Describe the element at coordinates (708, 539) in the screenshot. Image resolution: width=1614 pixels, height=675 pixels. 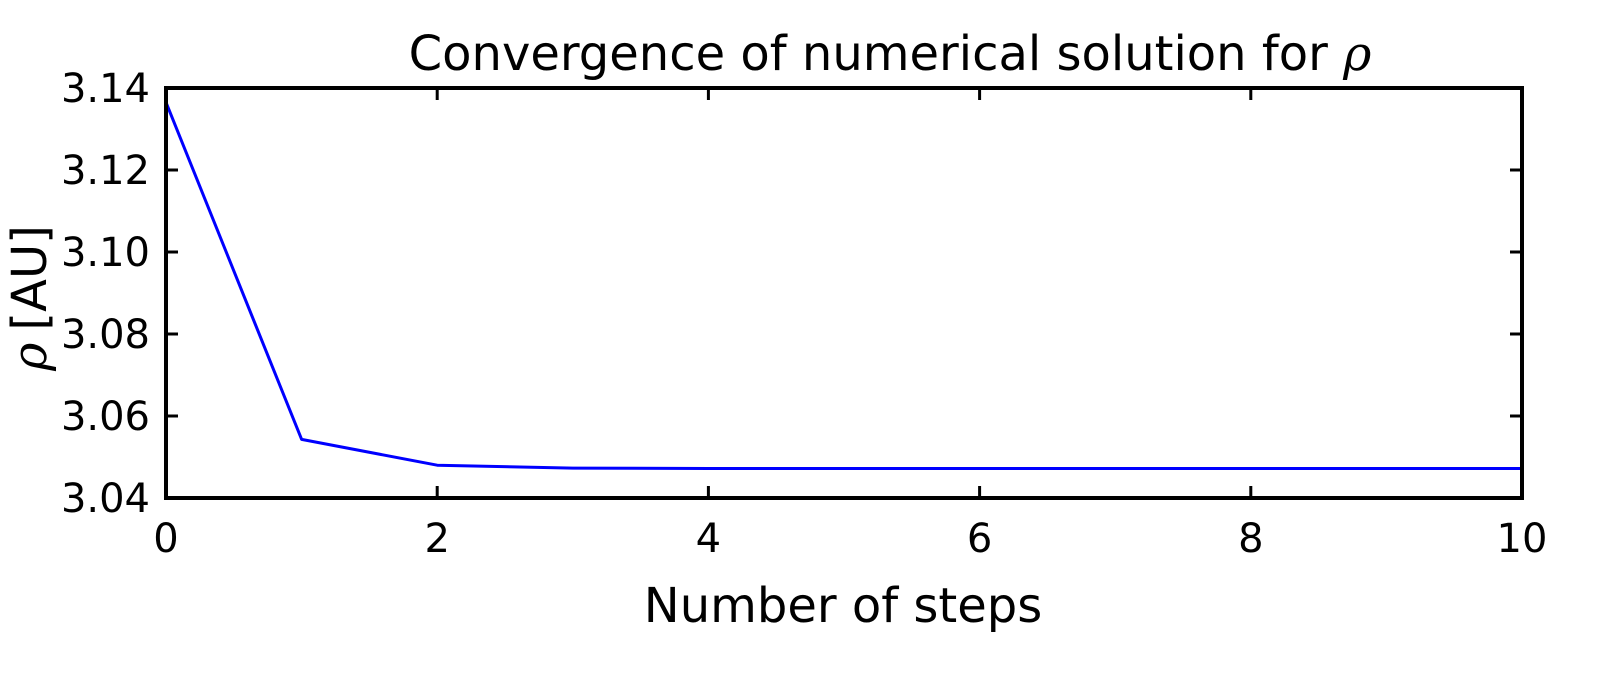
I see `x-tick-label: 4` at that location.